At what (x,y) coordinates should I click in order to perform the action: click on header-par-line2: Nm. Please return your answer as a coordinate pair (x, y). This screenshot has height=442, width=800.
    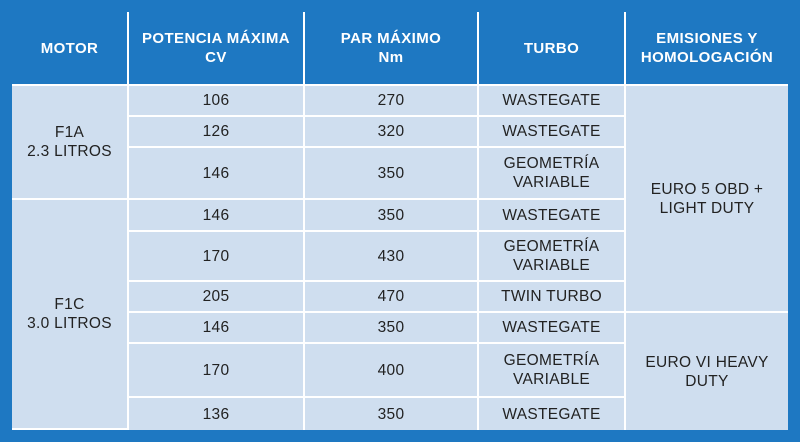
    Looking at the image, I should click on (391, 57).